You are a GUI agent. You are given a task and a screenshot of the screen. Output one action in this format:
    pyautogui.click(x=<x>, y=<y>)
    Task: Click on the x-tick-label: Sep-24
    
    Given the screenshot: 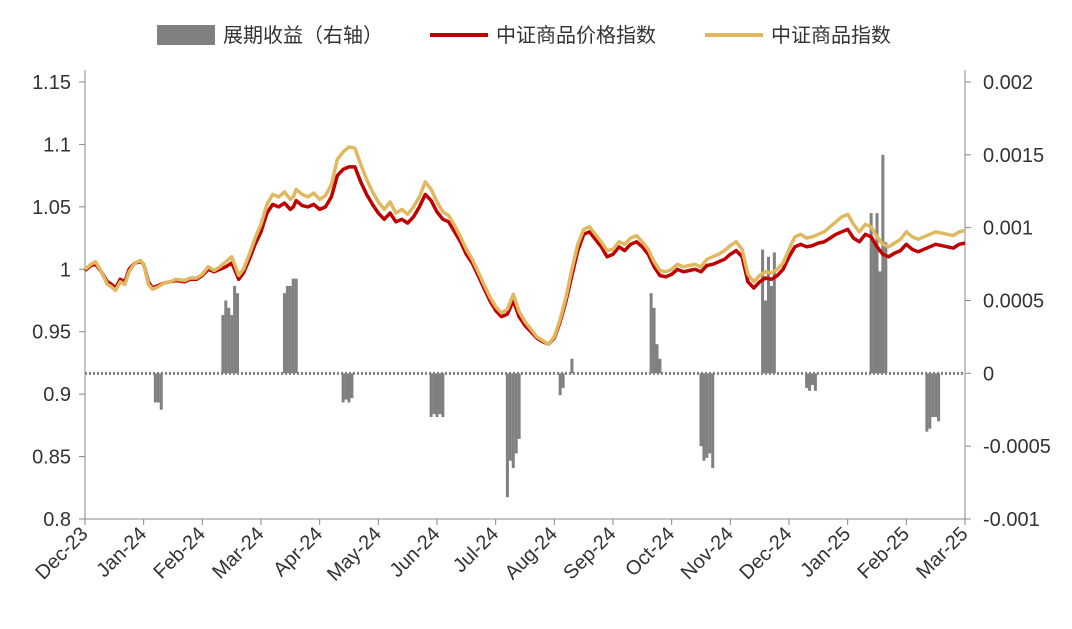 What is the action you would take?
    pyautogui.click(x=589, y=553)
    